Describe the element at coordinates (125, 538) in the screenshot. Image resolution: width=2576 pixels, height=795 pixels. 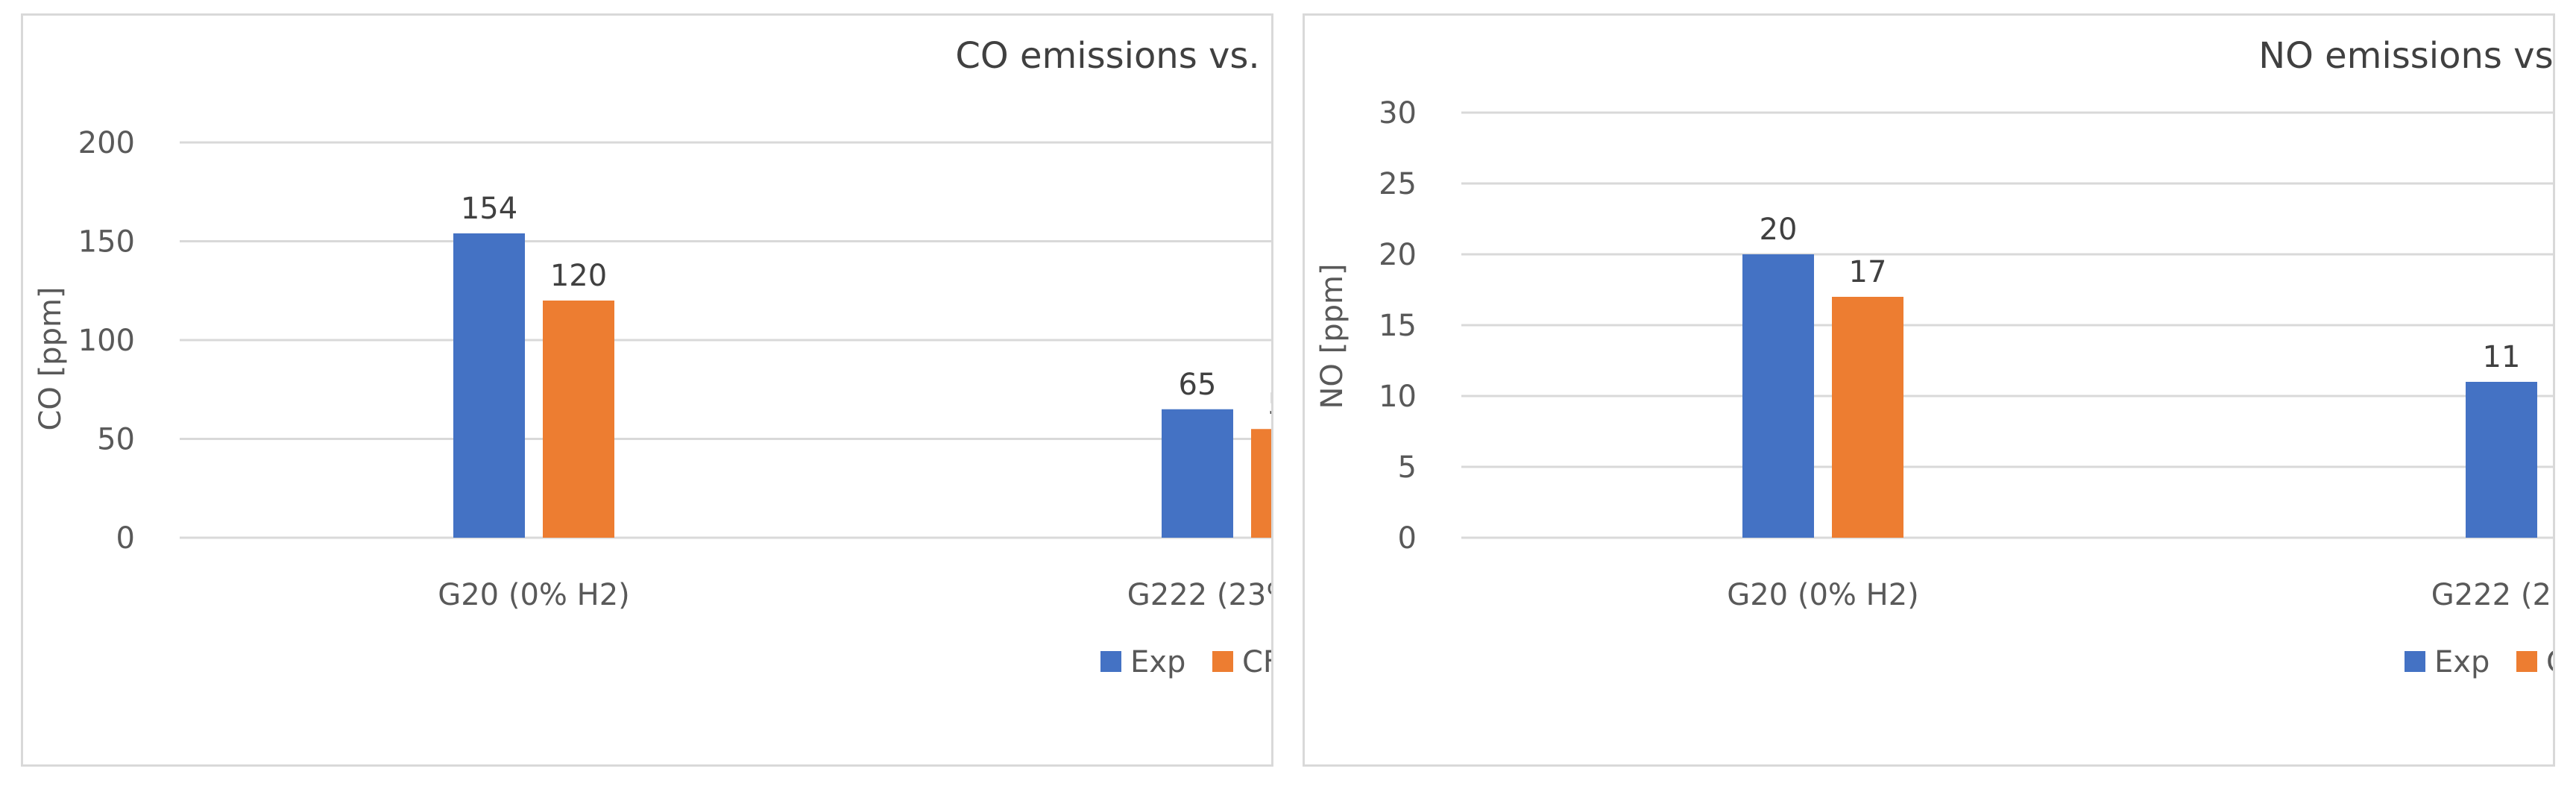
I see `co-y-tick-label: 0` at that location.